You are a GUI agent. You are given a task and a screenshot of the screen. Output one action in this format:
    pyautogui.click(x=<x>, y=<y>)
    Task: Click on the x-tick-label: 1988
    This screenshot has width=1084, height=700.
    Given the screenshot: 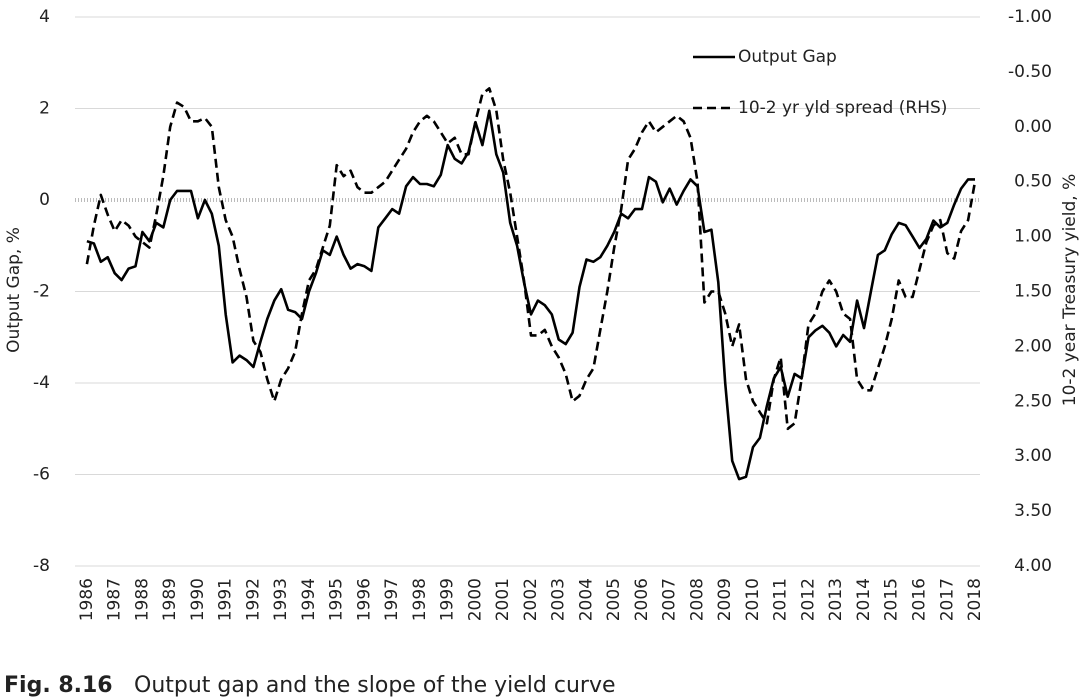 What is the action you would take?
    pyautogui.click(x=142, y=599)
    